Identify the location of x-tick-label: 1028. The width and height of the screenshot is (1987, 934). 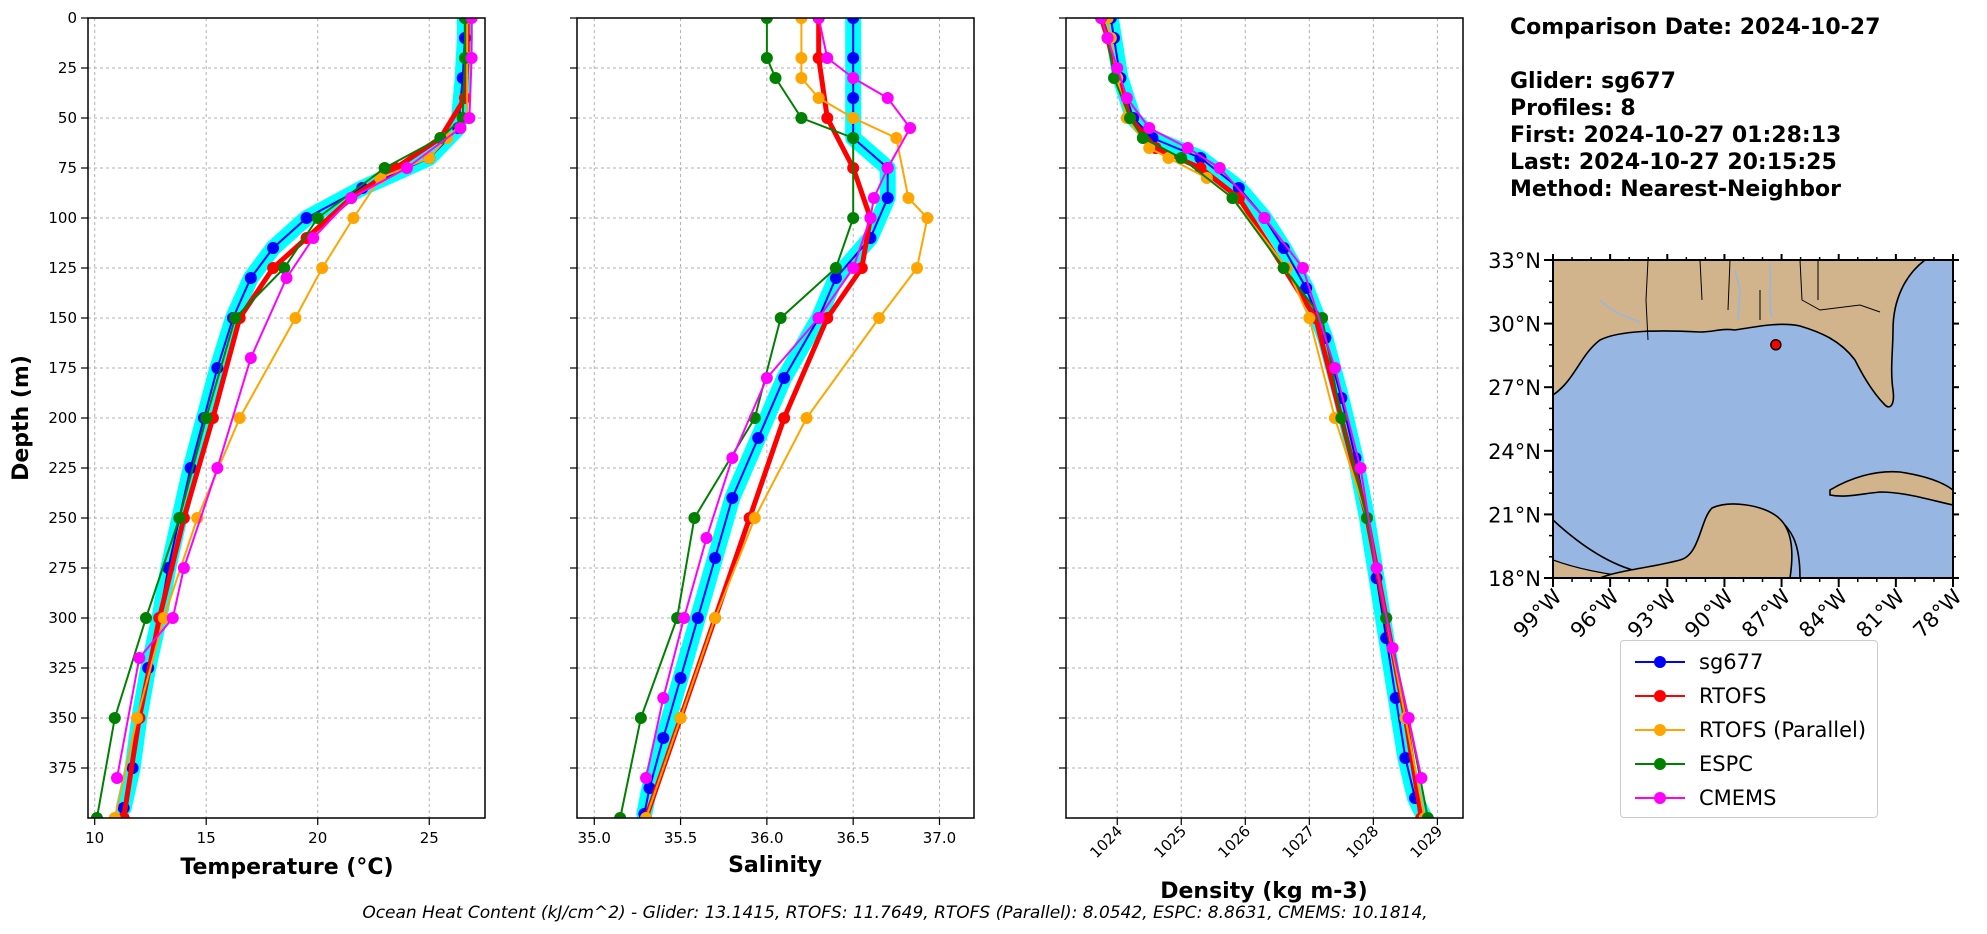
(1362, 842).